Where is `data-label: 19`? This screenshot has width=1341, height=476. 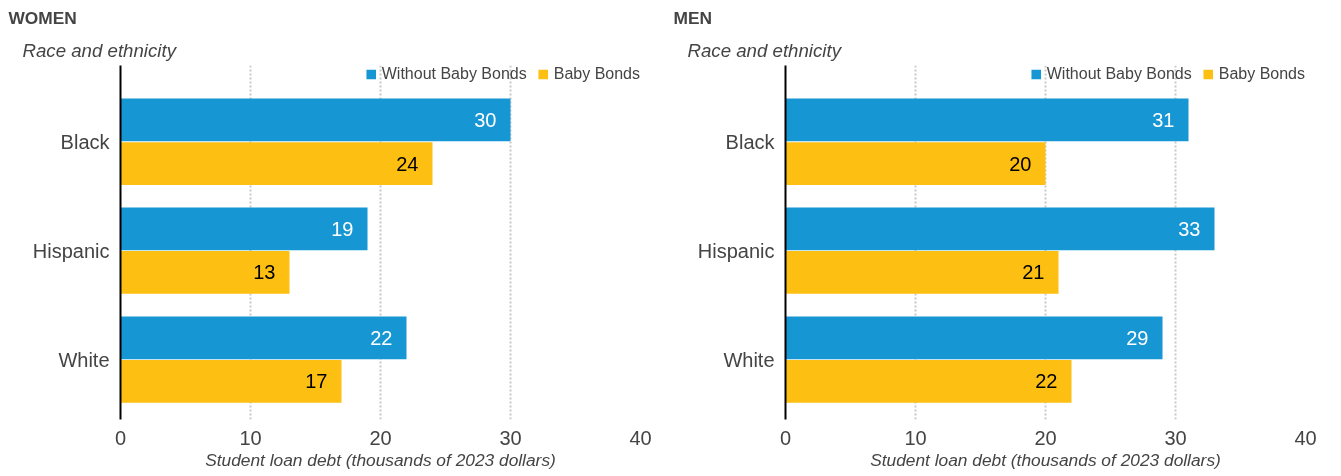 data-label: 19 is located at coordinates (342, 228).